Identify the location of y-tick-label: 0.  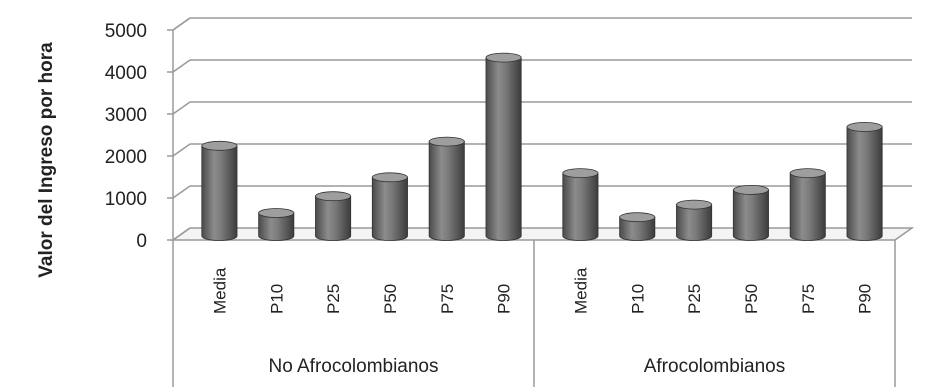
(141, 241).